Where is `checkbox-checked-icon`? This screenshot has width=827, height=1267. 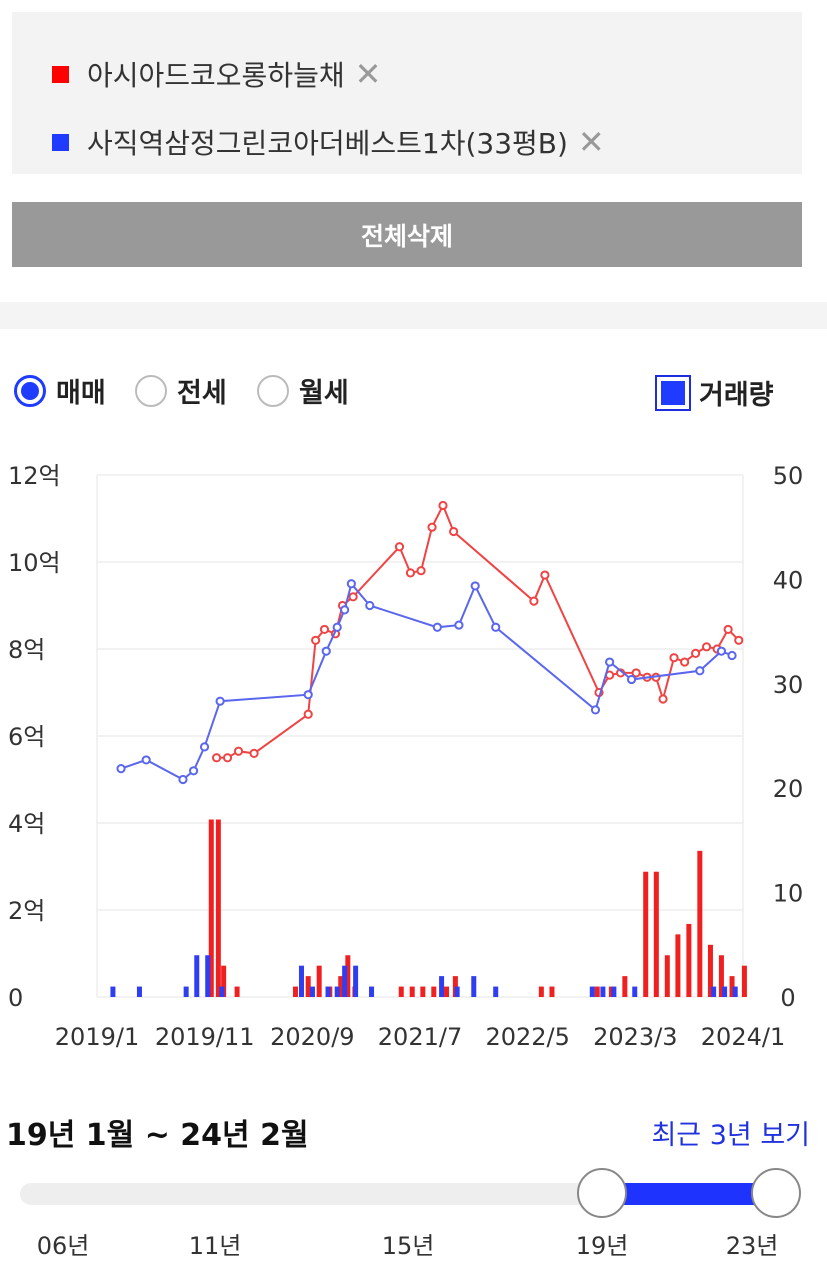
checkbox-checked-icon is located at coordinates (673, 392).